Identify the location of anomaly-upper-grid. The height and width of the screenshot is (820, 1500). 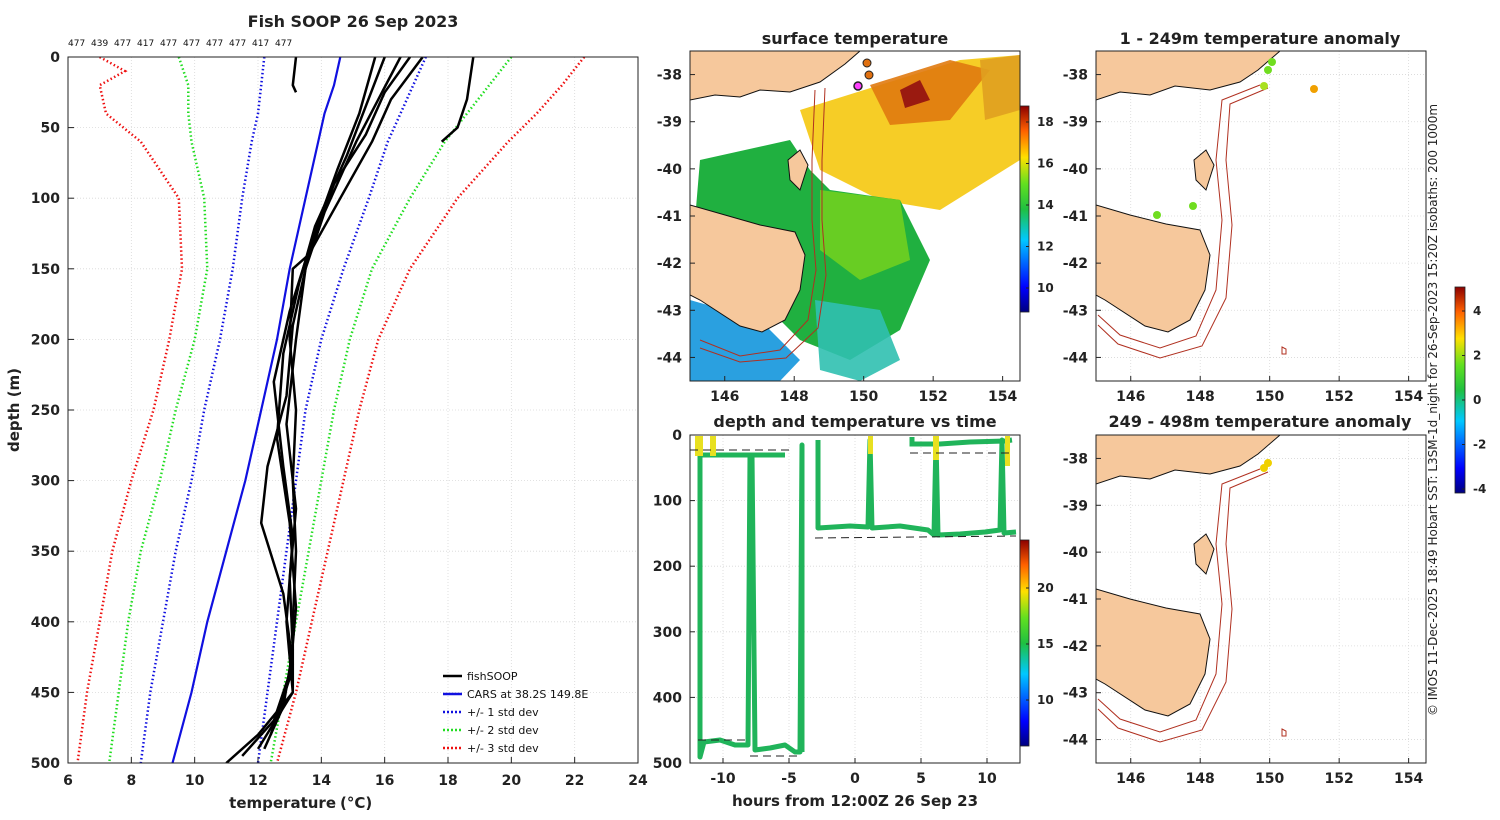
(1261, 216).